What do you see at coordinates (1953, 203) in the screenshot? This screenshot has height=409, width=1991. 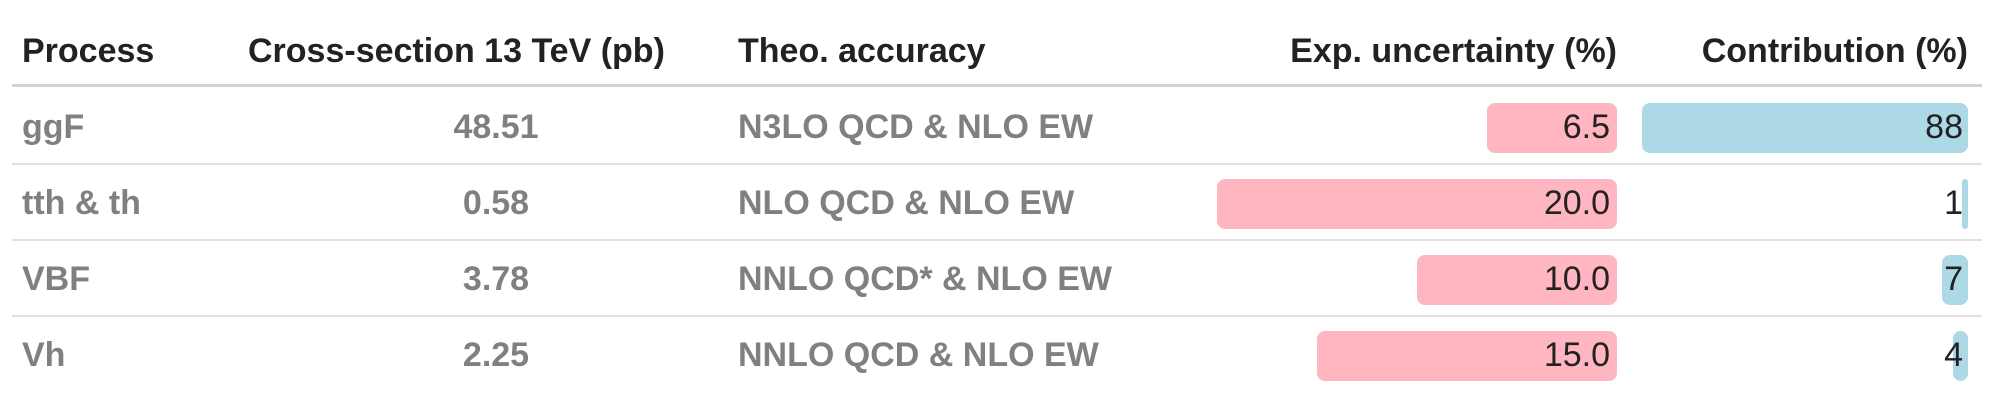 I see `contribution-value: 1` at bounding box center [1953, 203].